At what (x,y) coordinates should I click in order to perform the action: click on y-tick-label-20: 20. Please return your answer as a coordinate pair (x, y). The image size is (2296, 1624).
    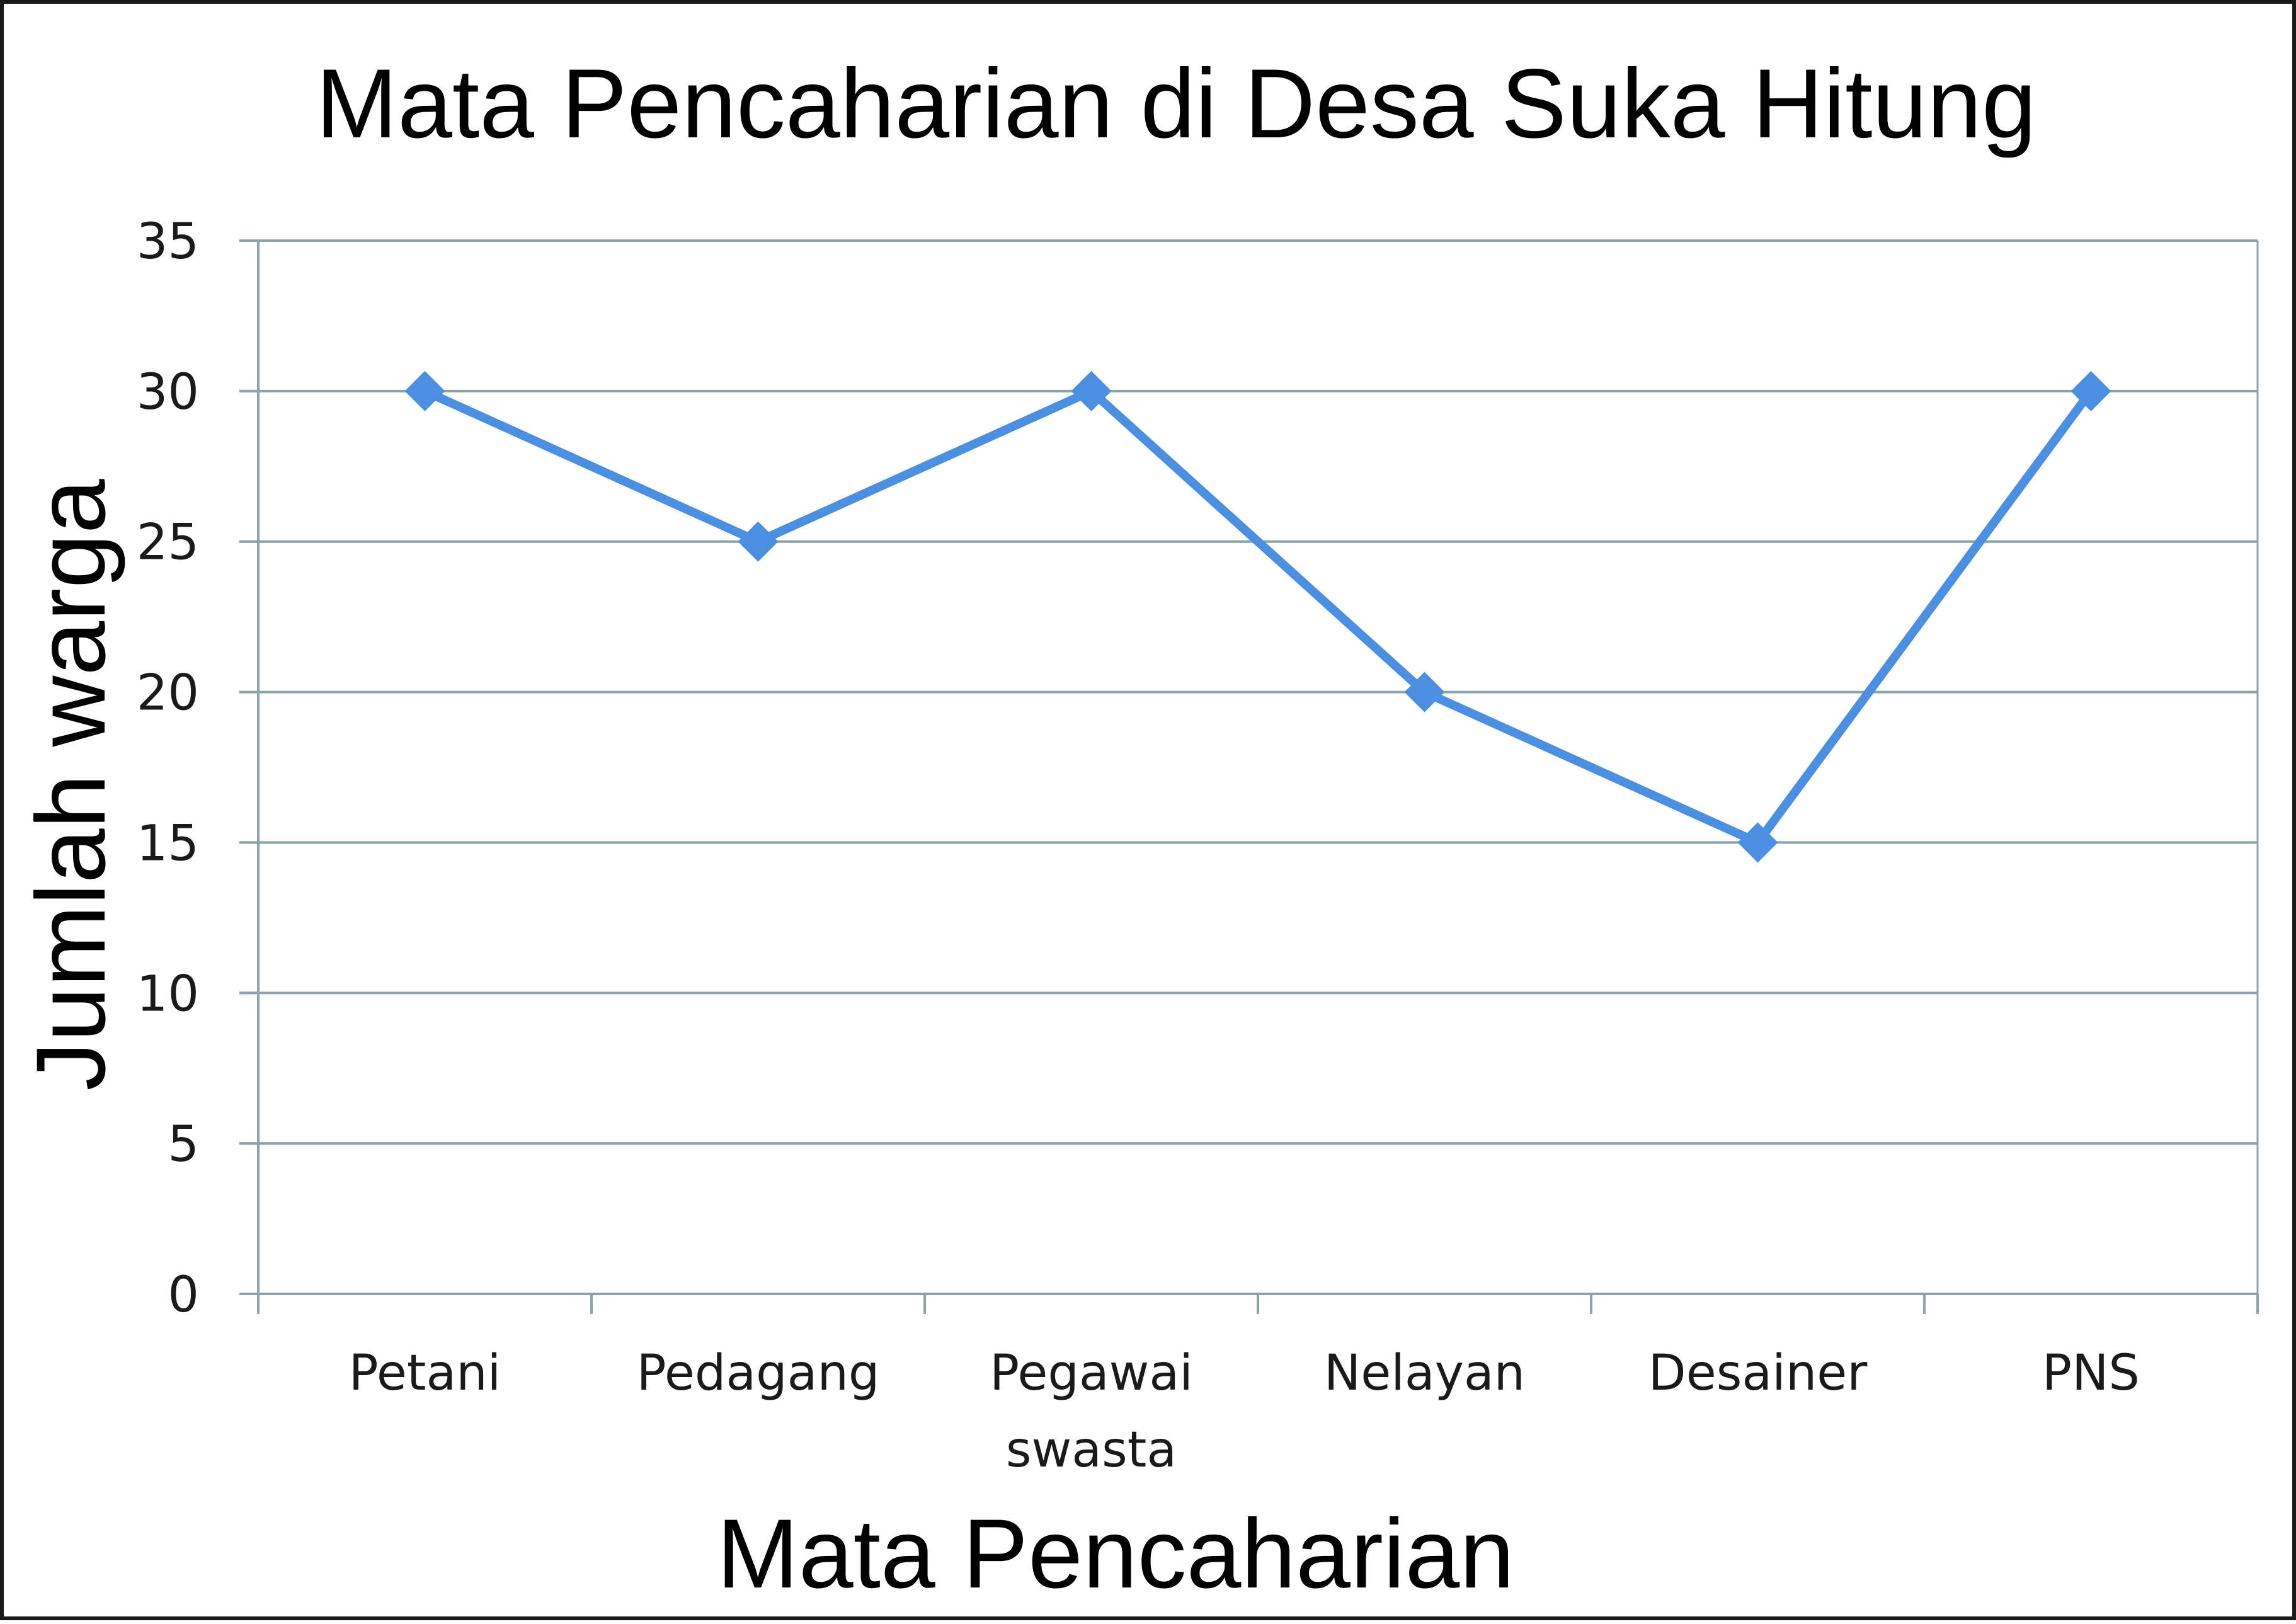
    Looking at the image, I should click on (168, 694).